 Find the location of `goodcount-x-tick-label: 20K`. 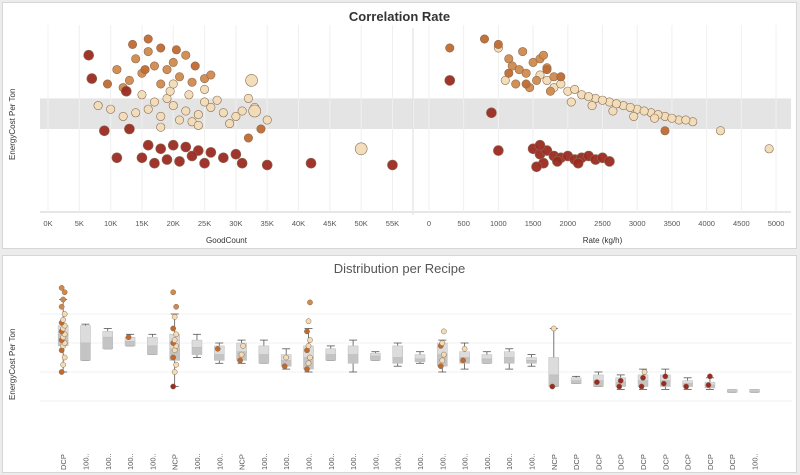

goodcount-x-tick-label: 20K is located at coordinates (173, 223).